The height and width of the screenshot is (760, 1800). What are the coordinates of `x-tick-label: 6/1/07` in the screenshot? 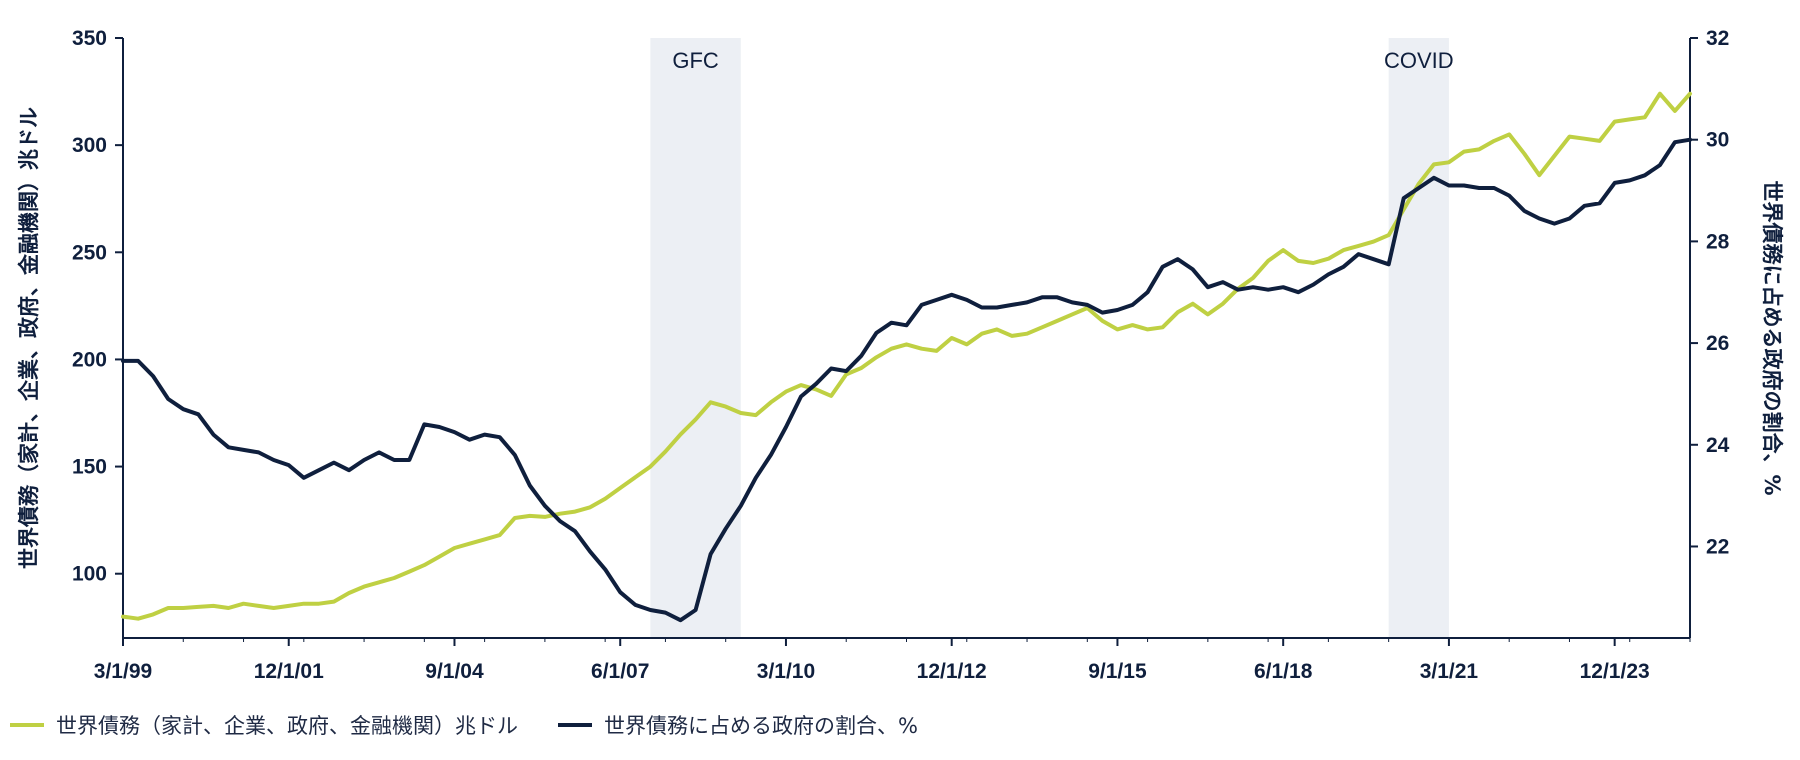 It's located at (620, 671).